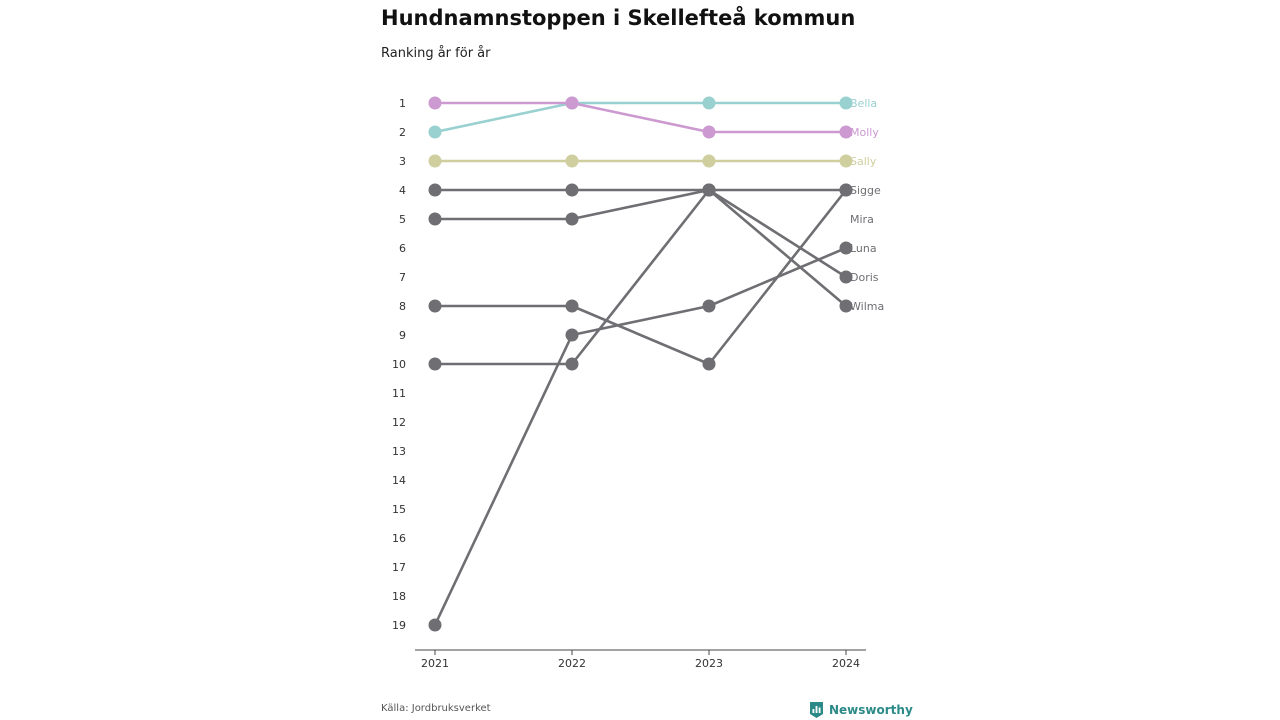 The height and width of the screenshot is (720, 1280). What do you see at coordinates (402, 335) in the screenshot?
I see `y-tick-label: 9` at bounding box center [402, 335].